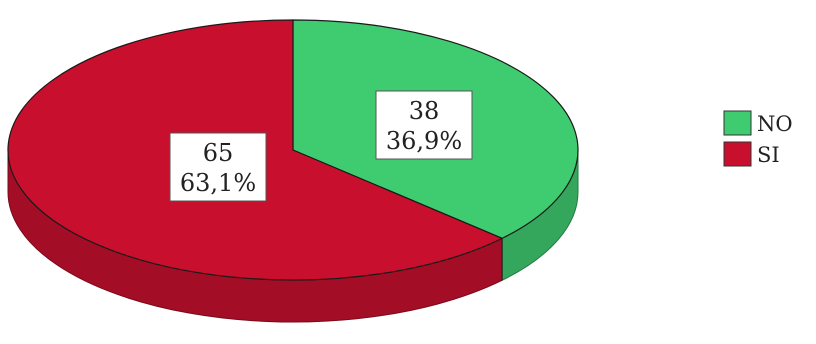 This screenshot has height=344, width=816. I want to click on legend-swatch-no, so click(737, 123).